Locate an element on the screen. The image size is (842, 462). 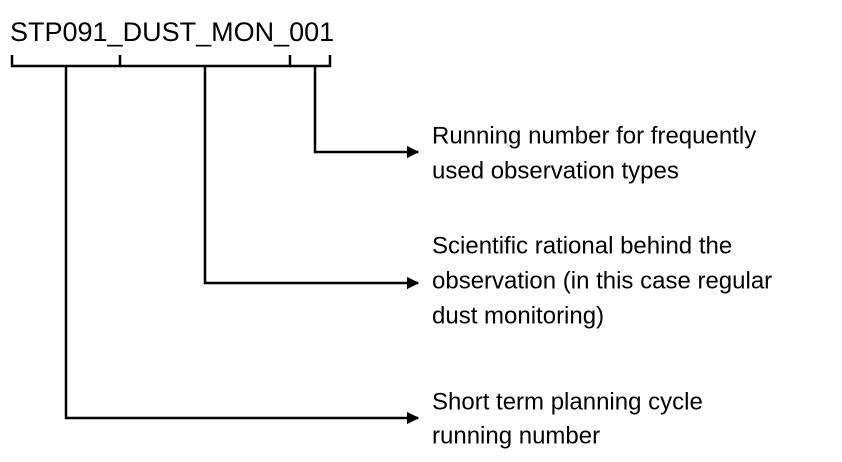
description-line: running number is located at coordinates (516, 435).